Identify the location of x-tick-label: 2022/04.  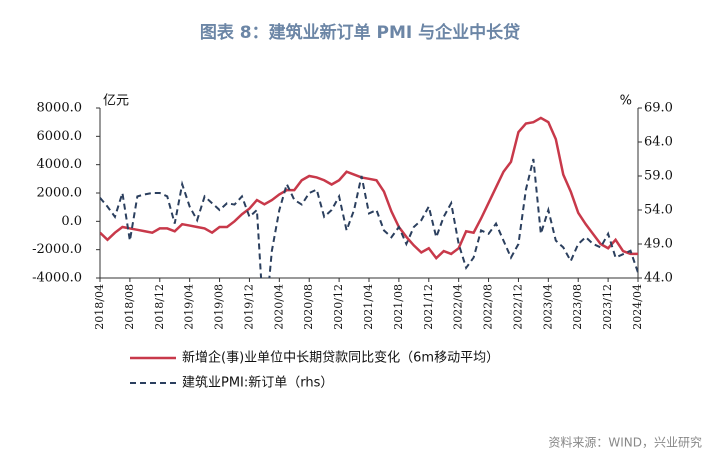
(458, 307).